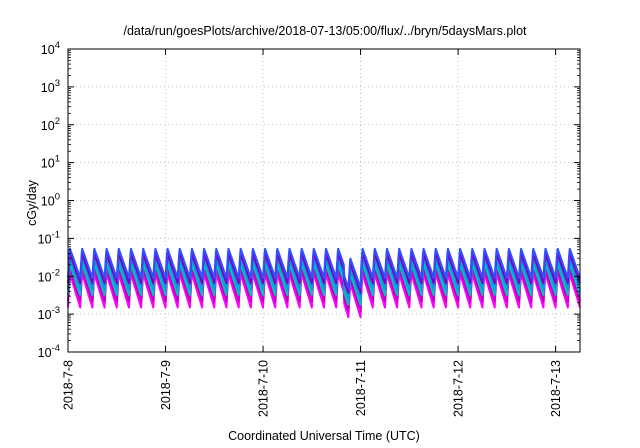 The image size is (640, 448). I want to click on x-tick-label: 2018-7-9, so click(166, 385).